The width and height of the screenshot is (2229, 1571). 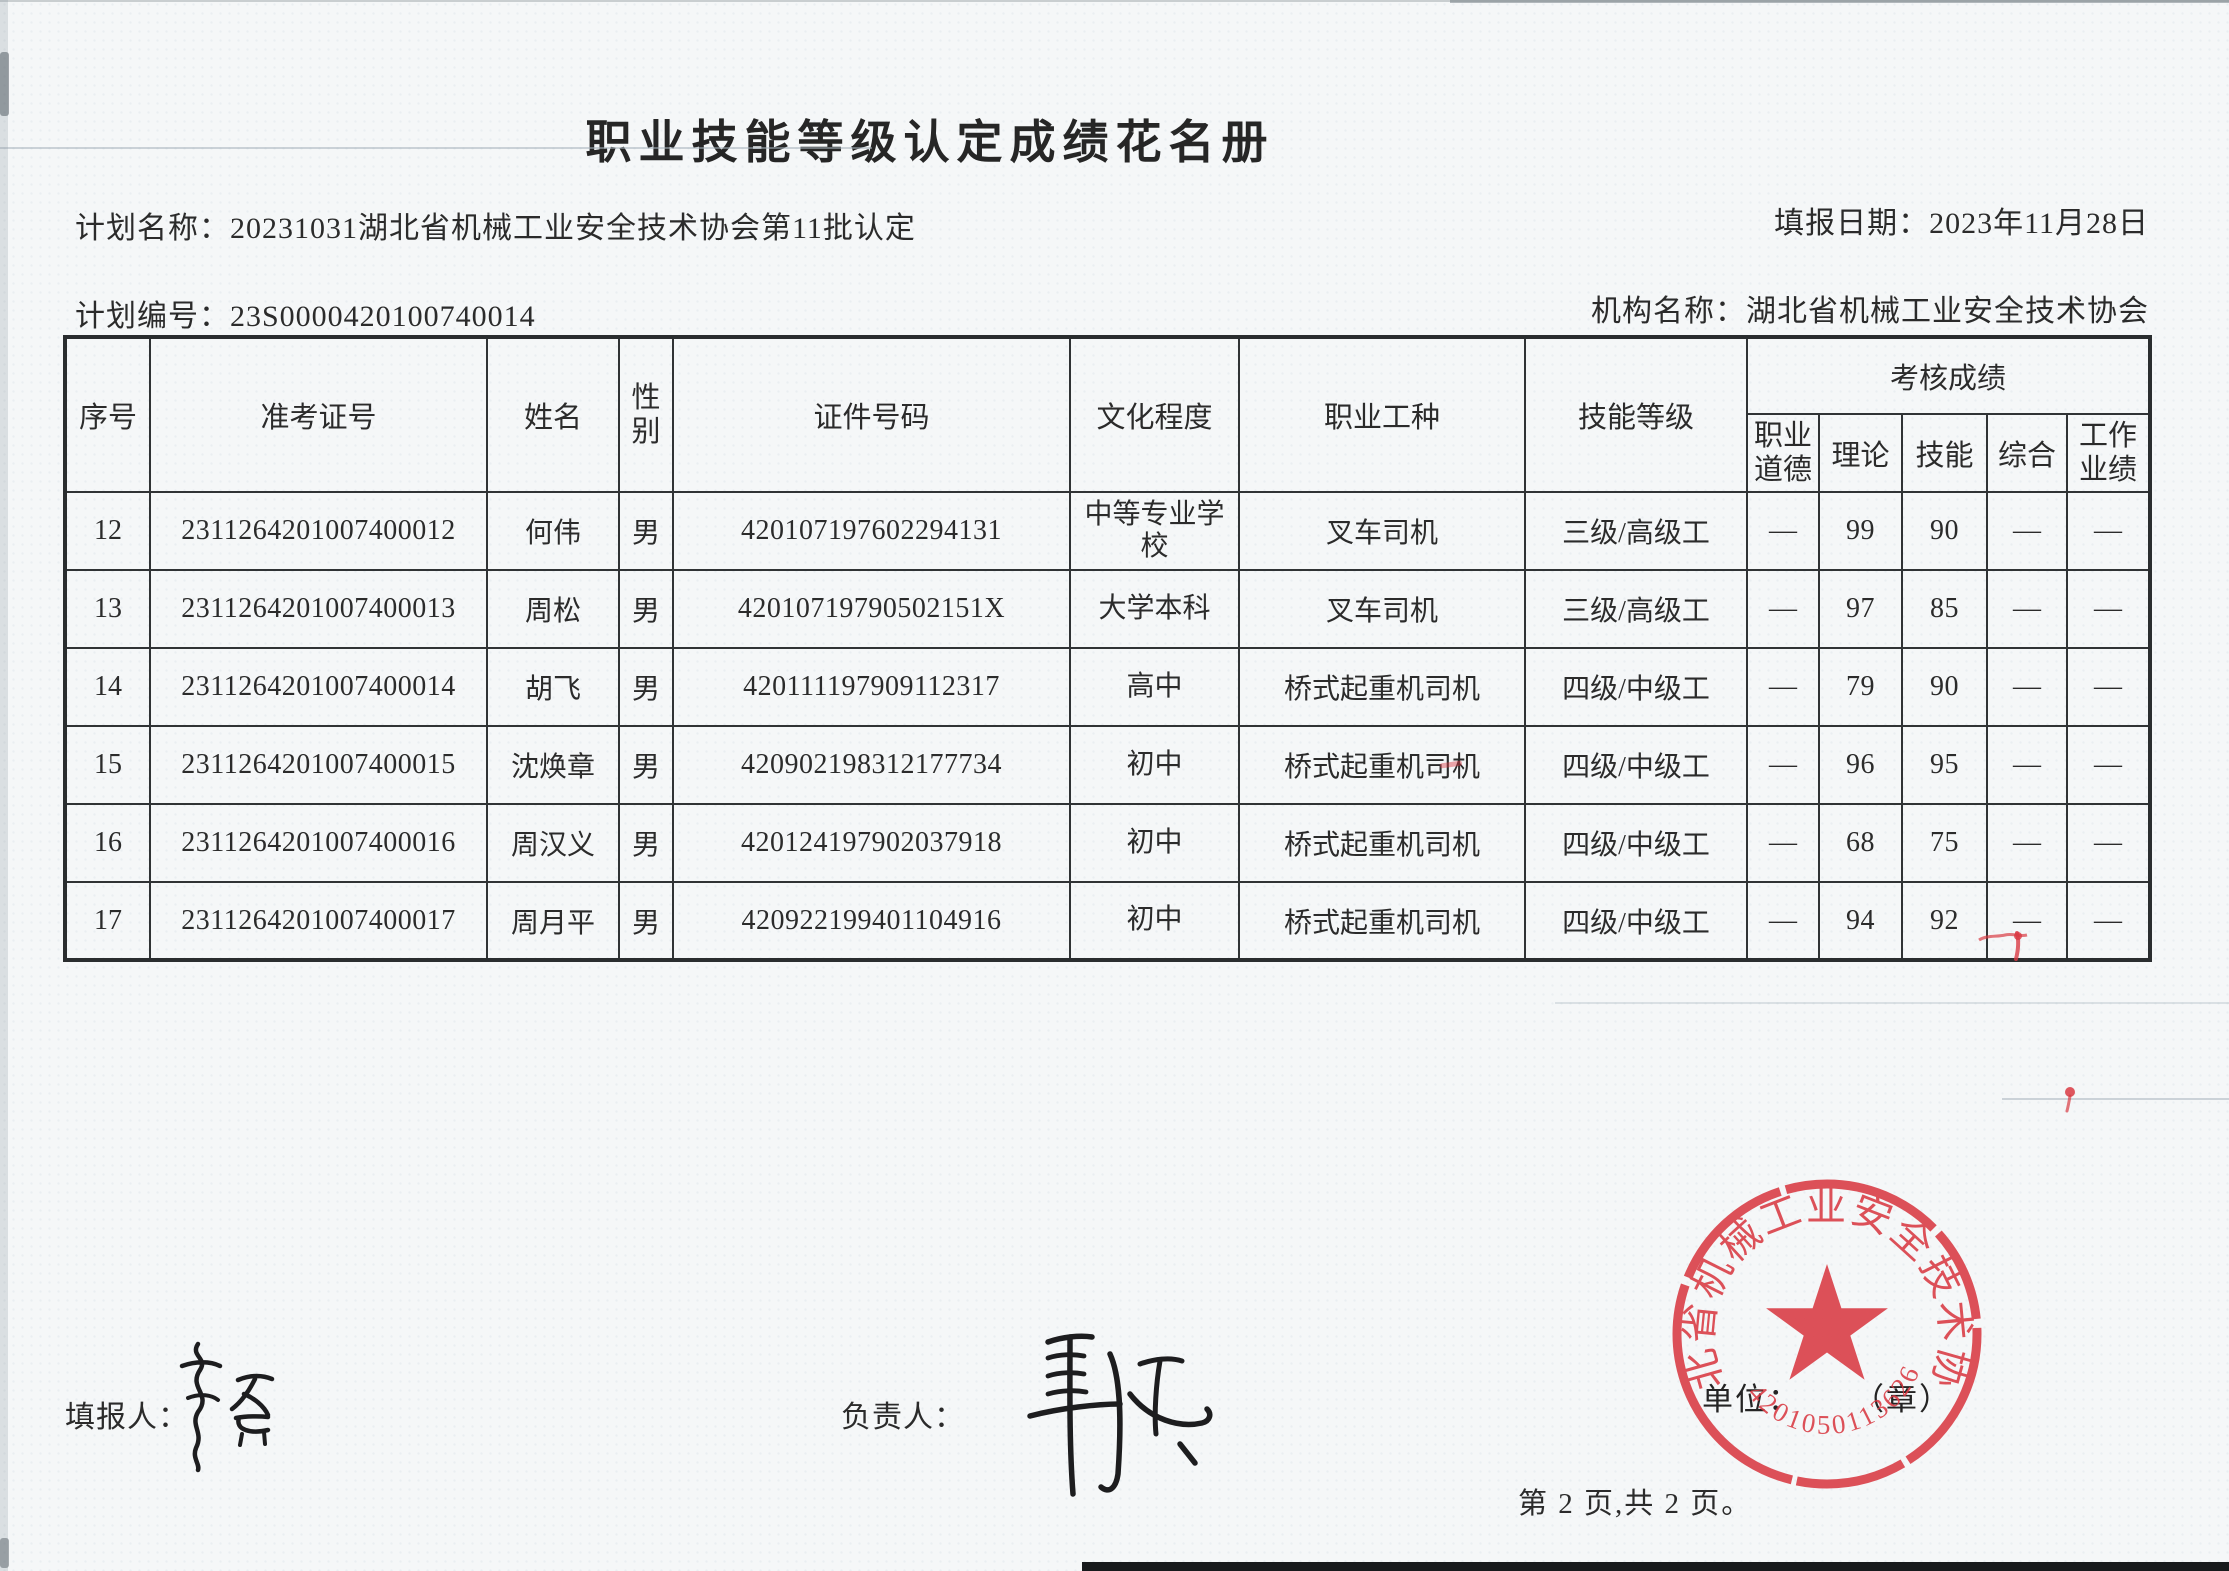 I want to click on plan-name-line: 计划名称：20231031湖北省机械工业安全技术协会第11批认定, so click(x=495, y=225).